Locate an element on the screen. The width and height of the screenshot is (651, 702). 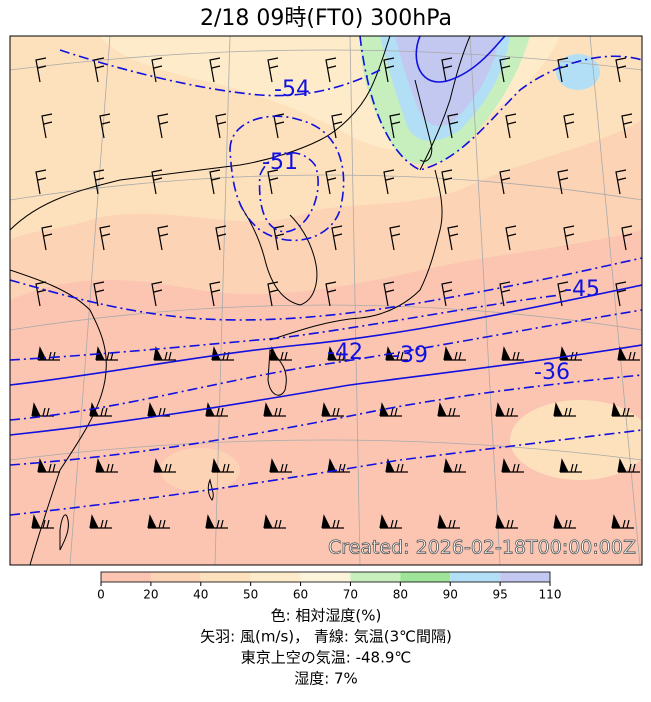
colorbar-tick-label: 70 is located at coordinates (350, 595).